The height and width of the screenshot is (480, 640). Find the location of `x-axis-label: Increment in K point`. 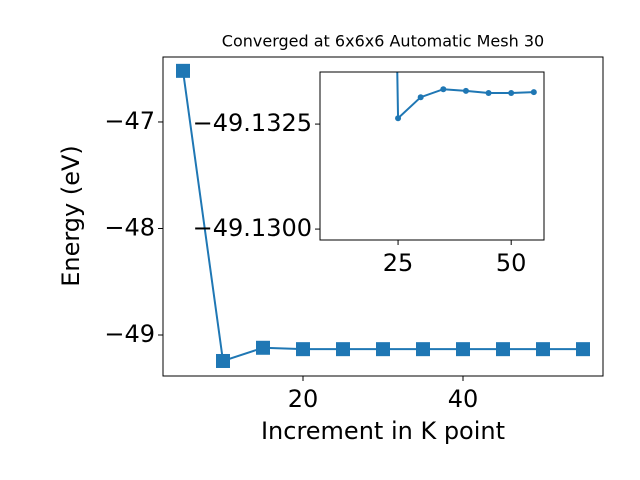

x-axis-label: Increment in K point is located at coordinates (383, 431).